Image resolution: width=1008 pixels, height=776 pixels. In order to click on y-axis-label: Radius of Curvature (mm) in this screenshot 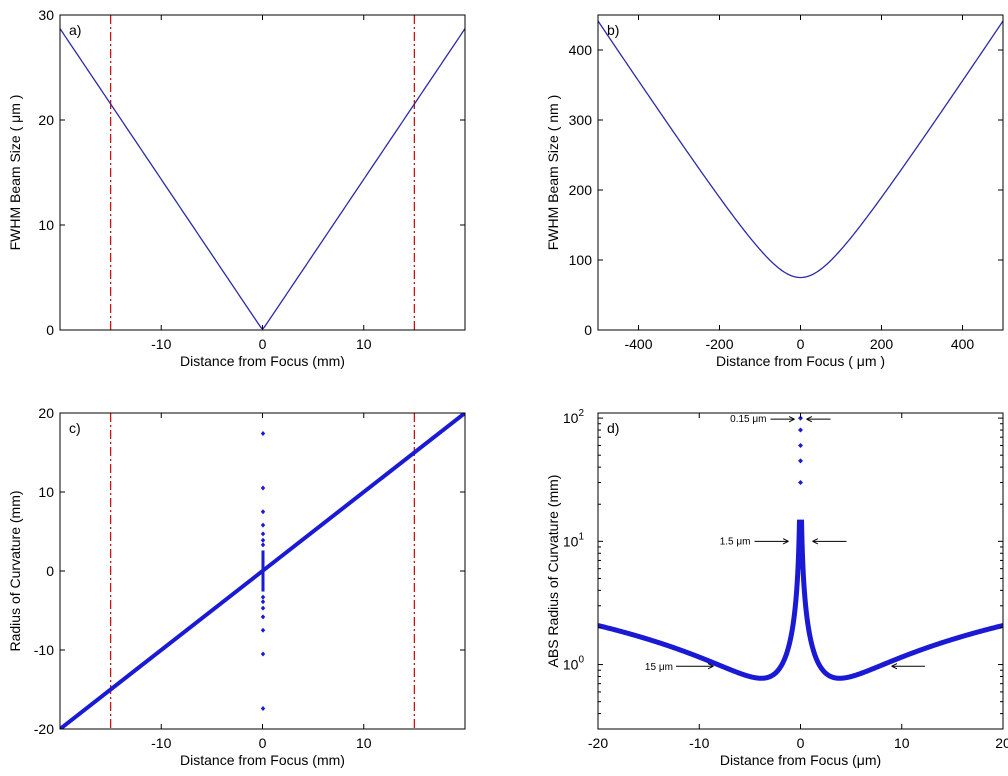, I will do `click(15, 570)`.